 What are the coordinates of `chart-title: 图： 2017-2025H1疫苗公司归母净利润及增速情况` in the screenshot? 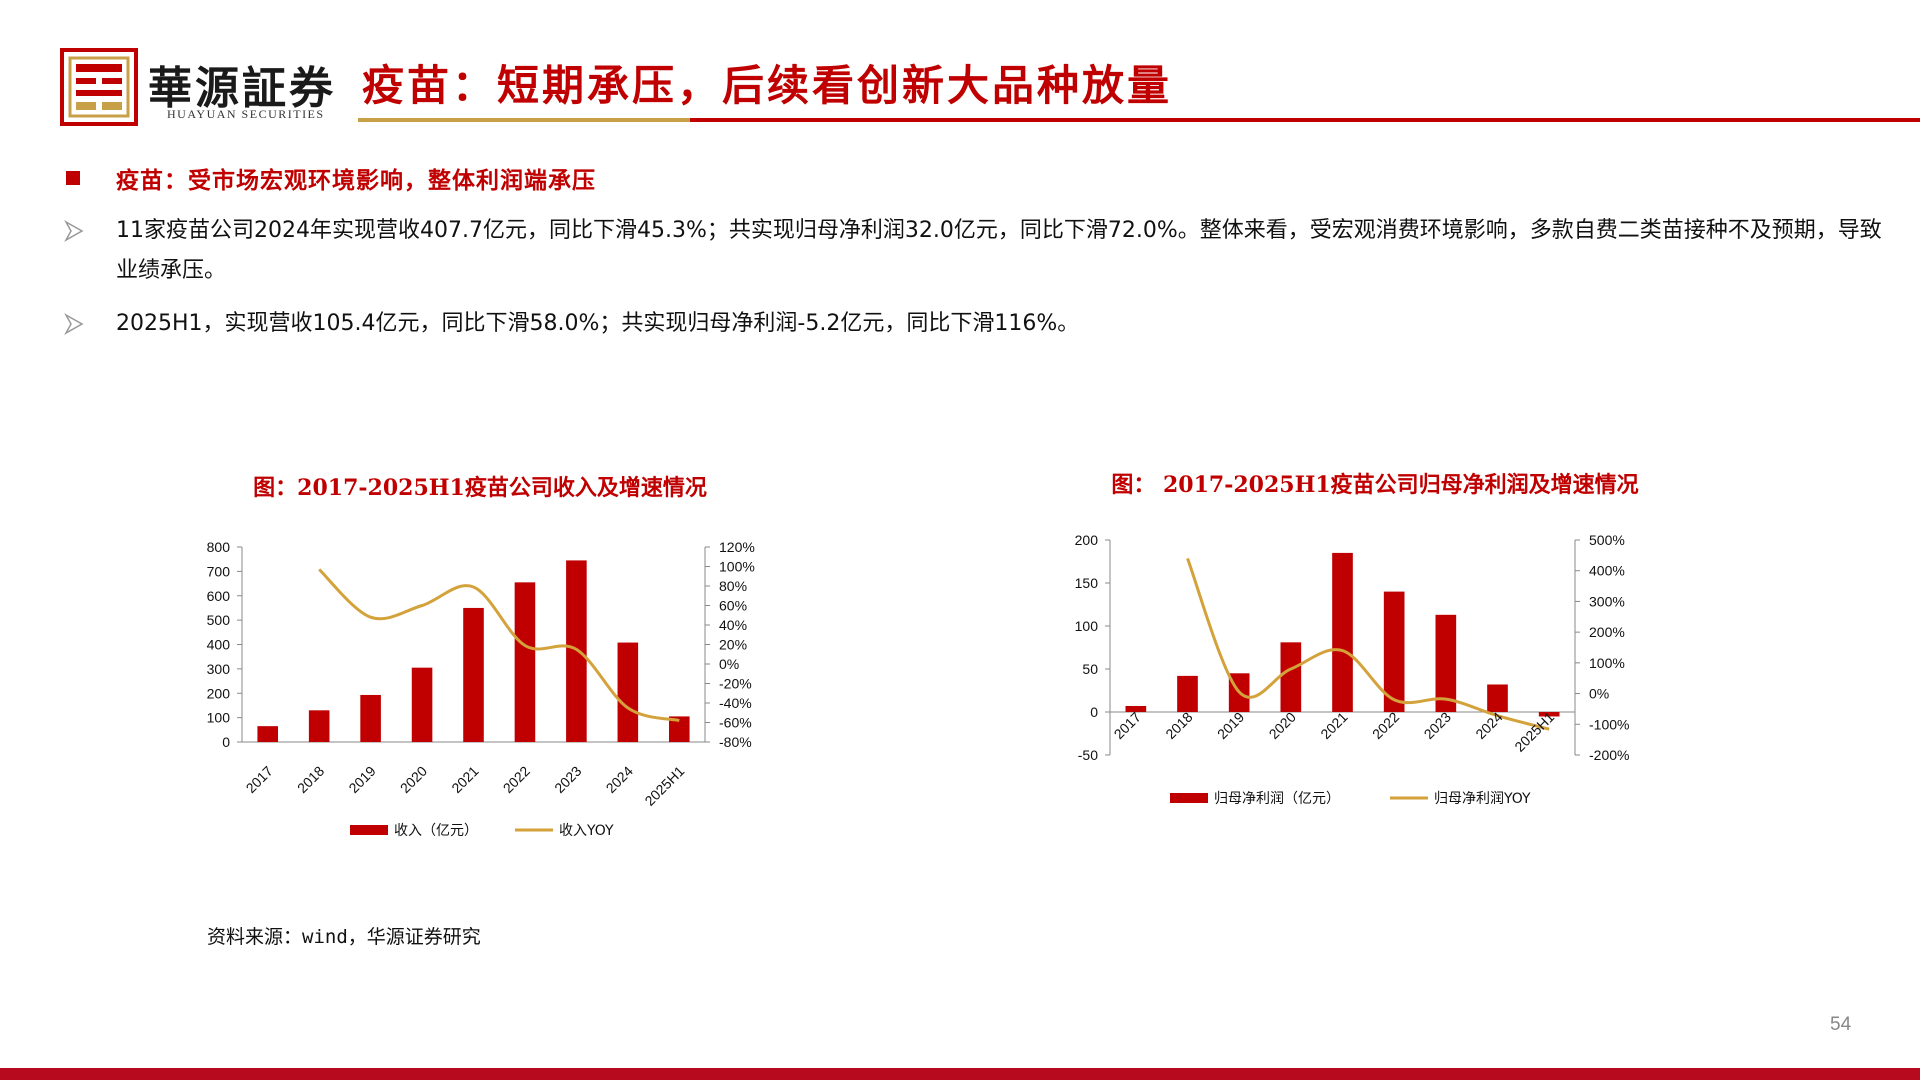 It's located at (1374, 485).